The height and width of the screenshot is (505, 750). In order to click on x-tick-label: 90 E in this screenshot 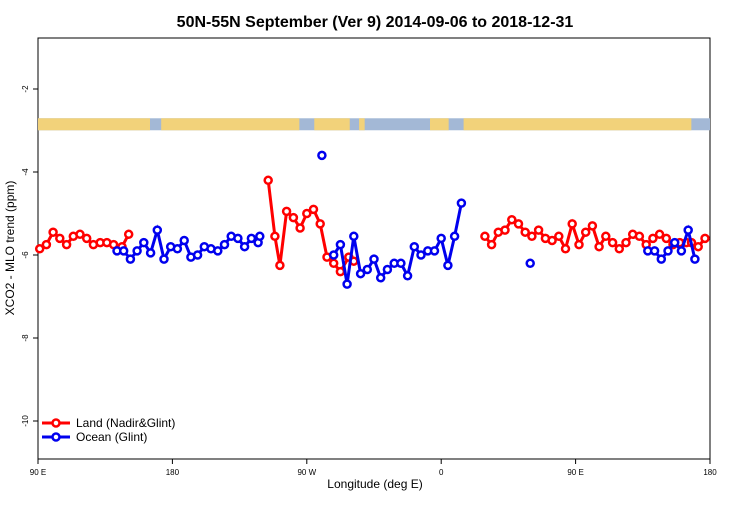, I will do `click(38, 472)`.